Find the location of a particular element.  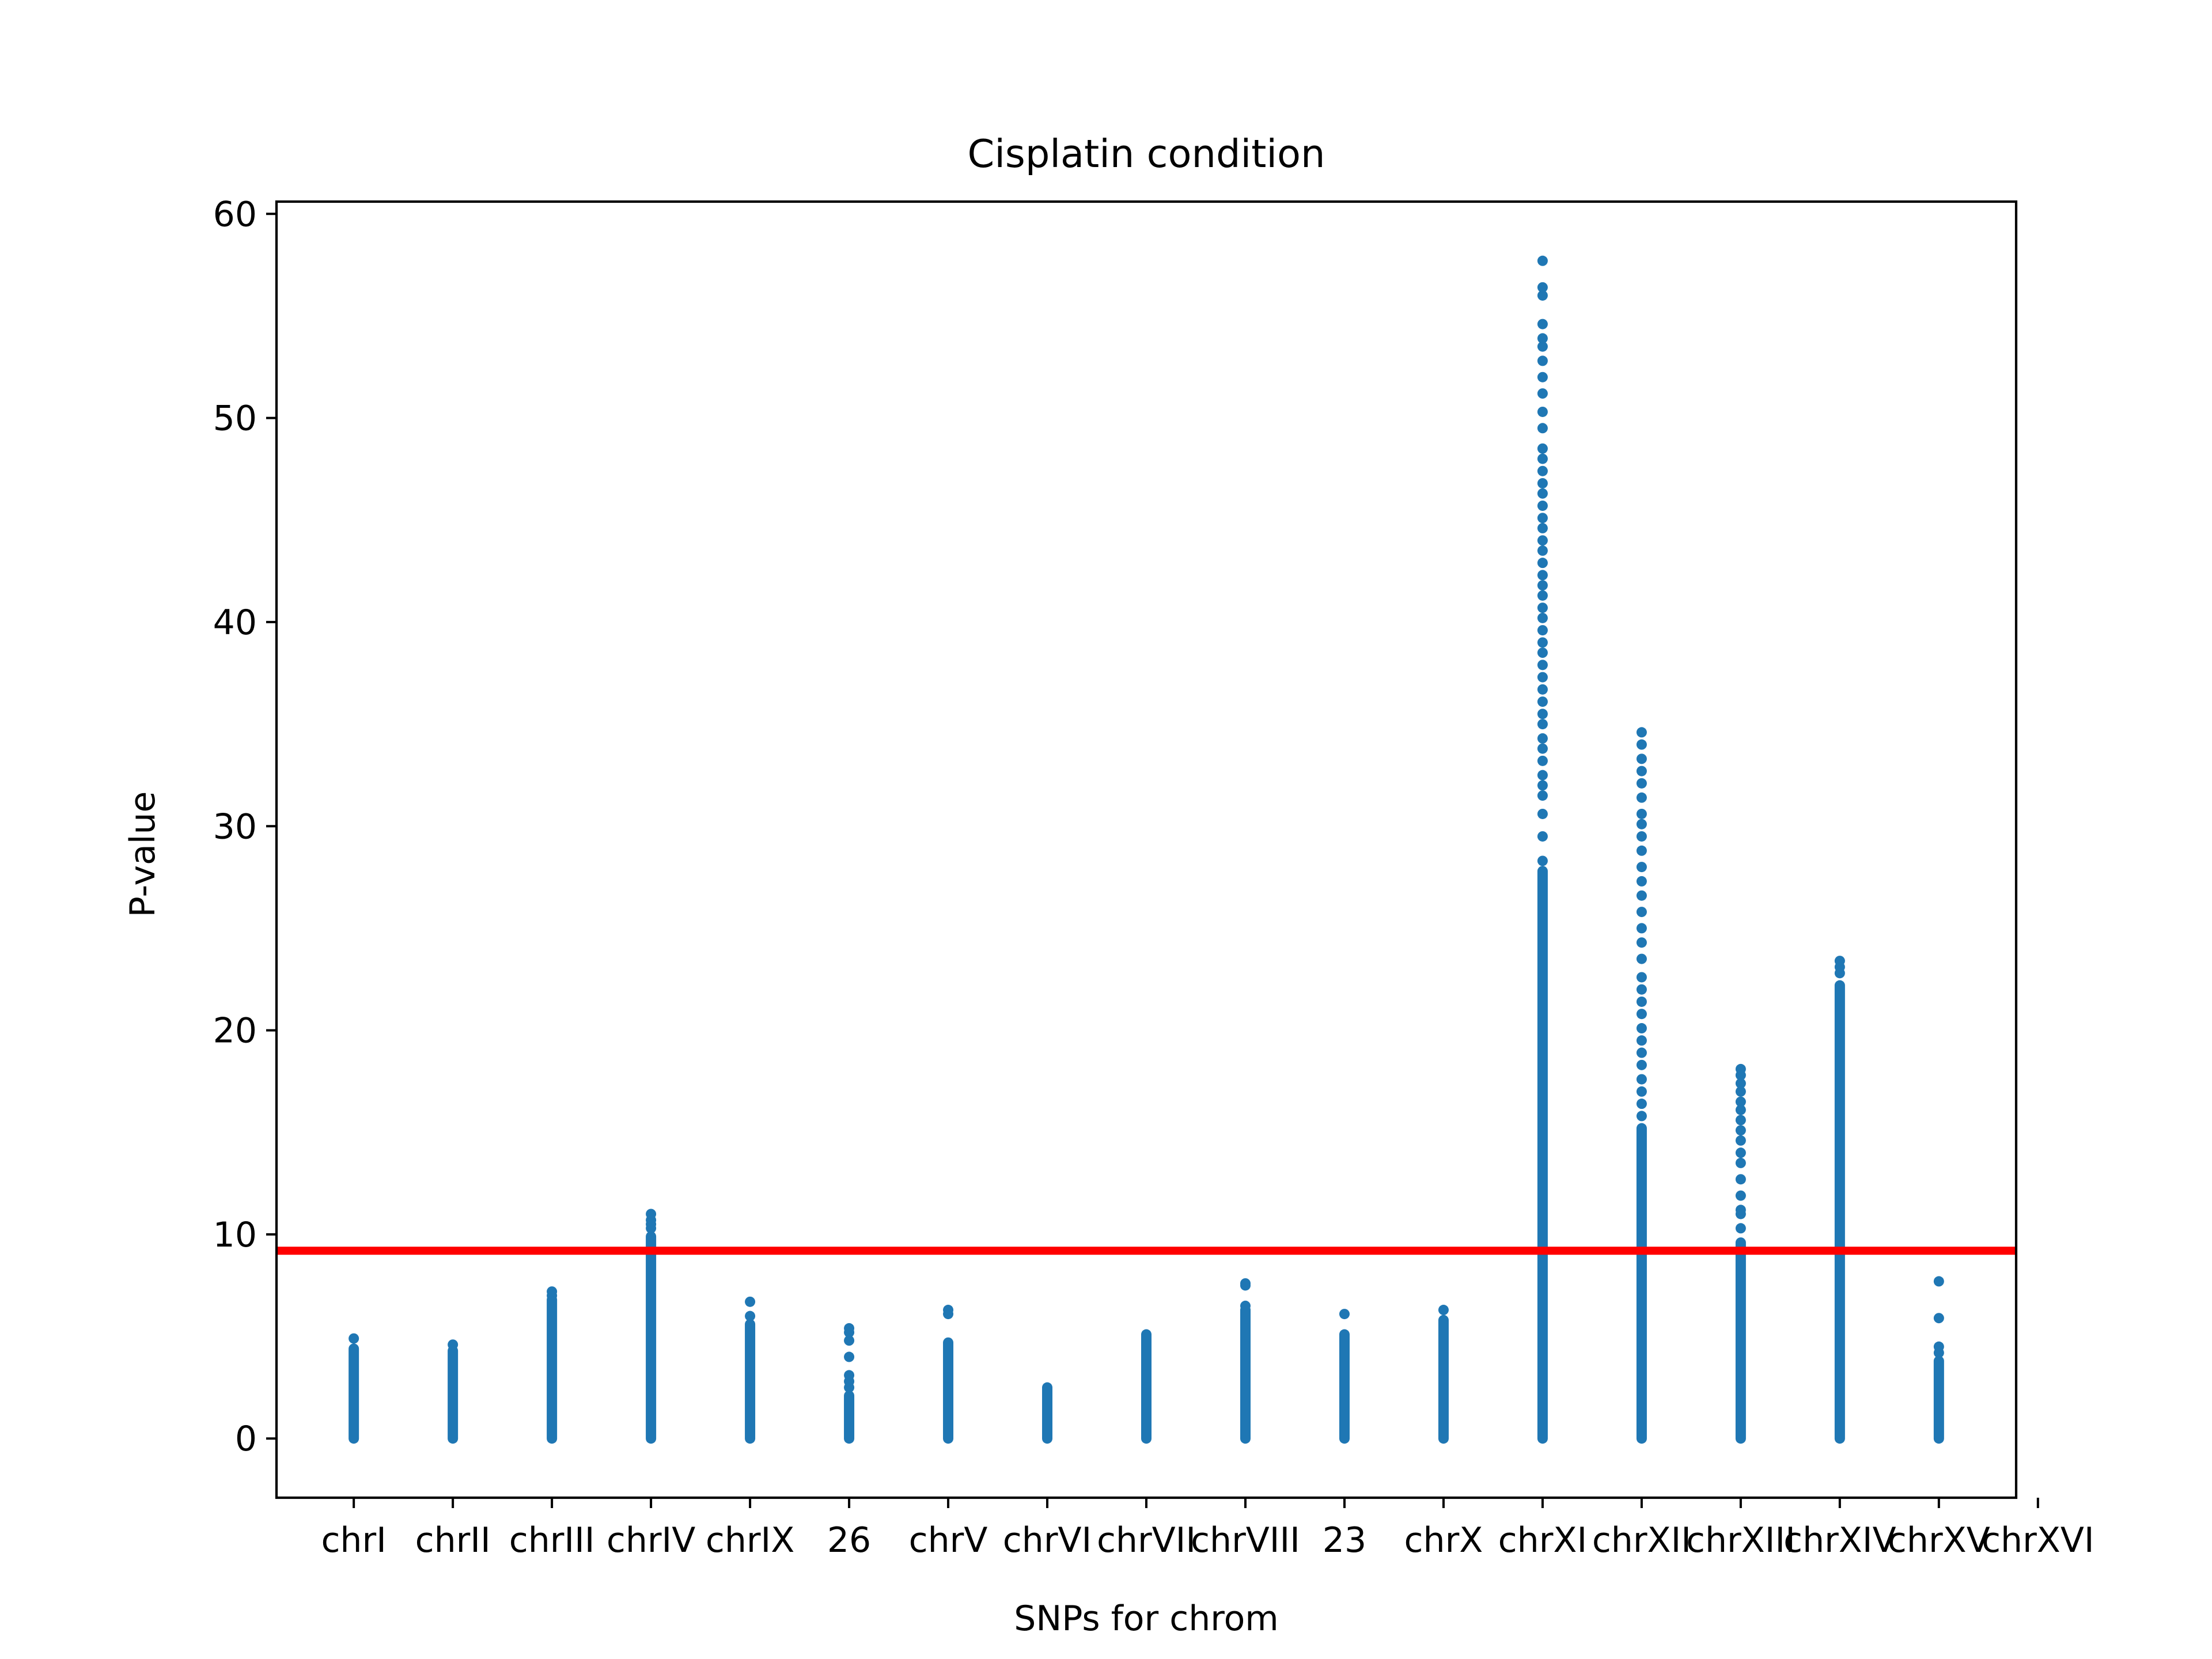

snp-column-chrXV is located at coordinates (1938, 1360).